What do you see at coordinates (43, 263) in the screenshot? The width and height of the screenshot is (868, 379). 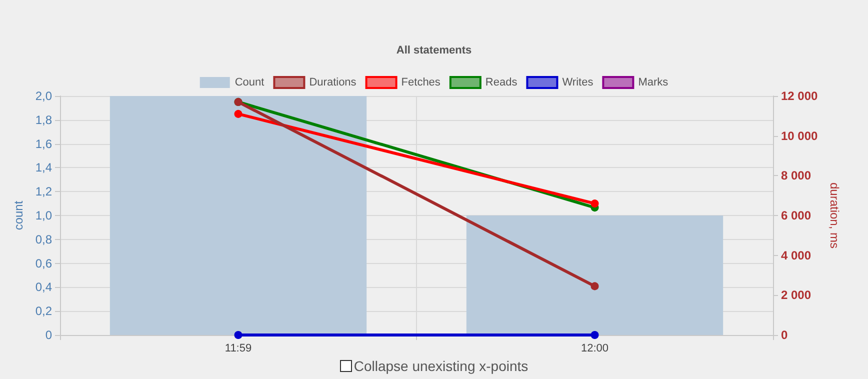 I see `y-tick-label: 0,6` at bounding box center [43, 263].